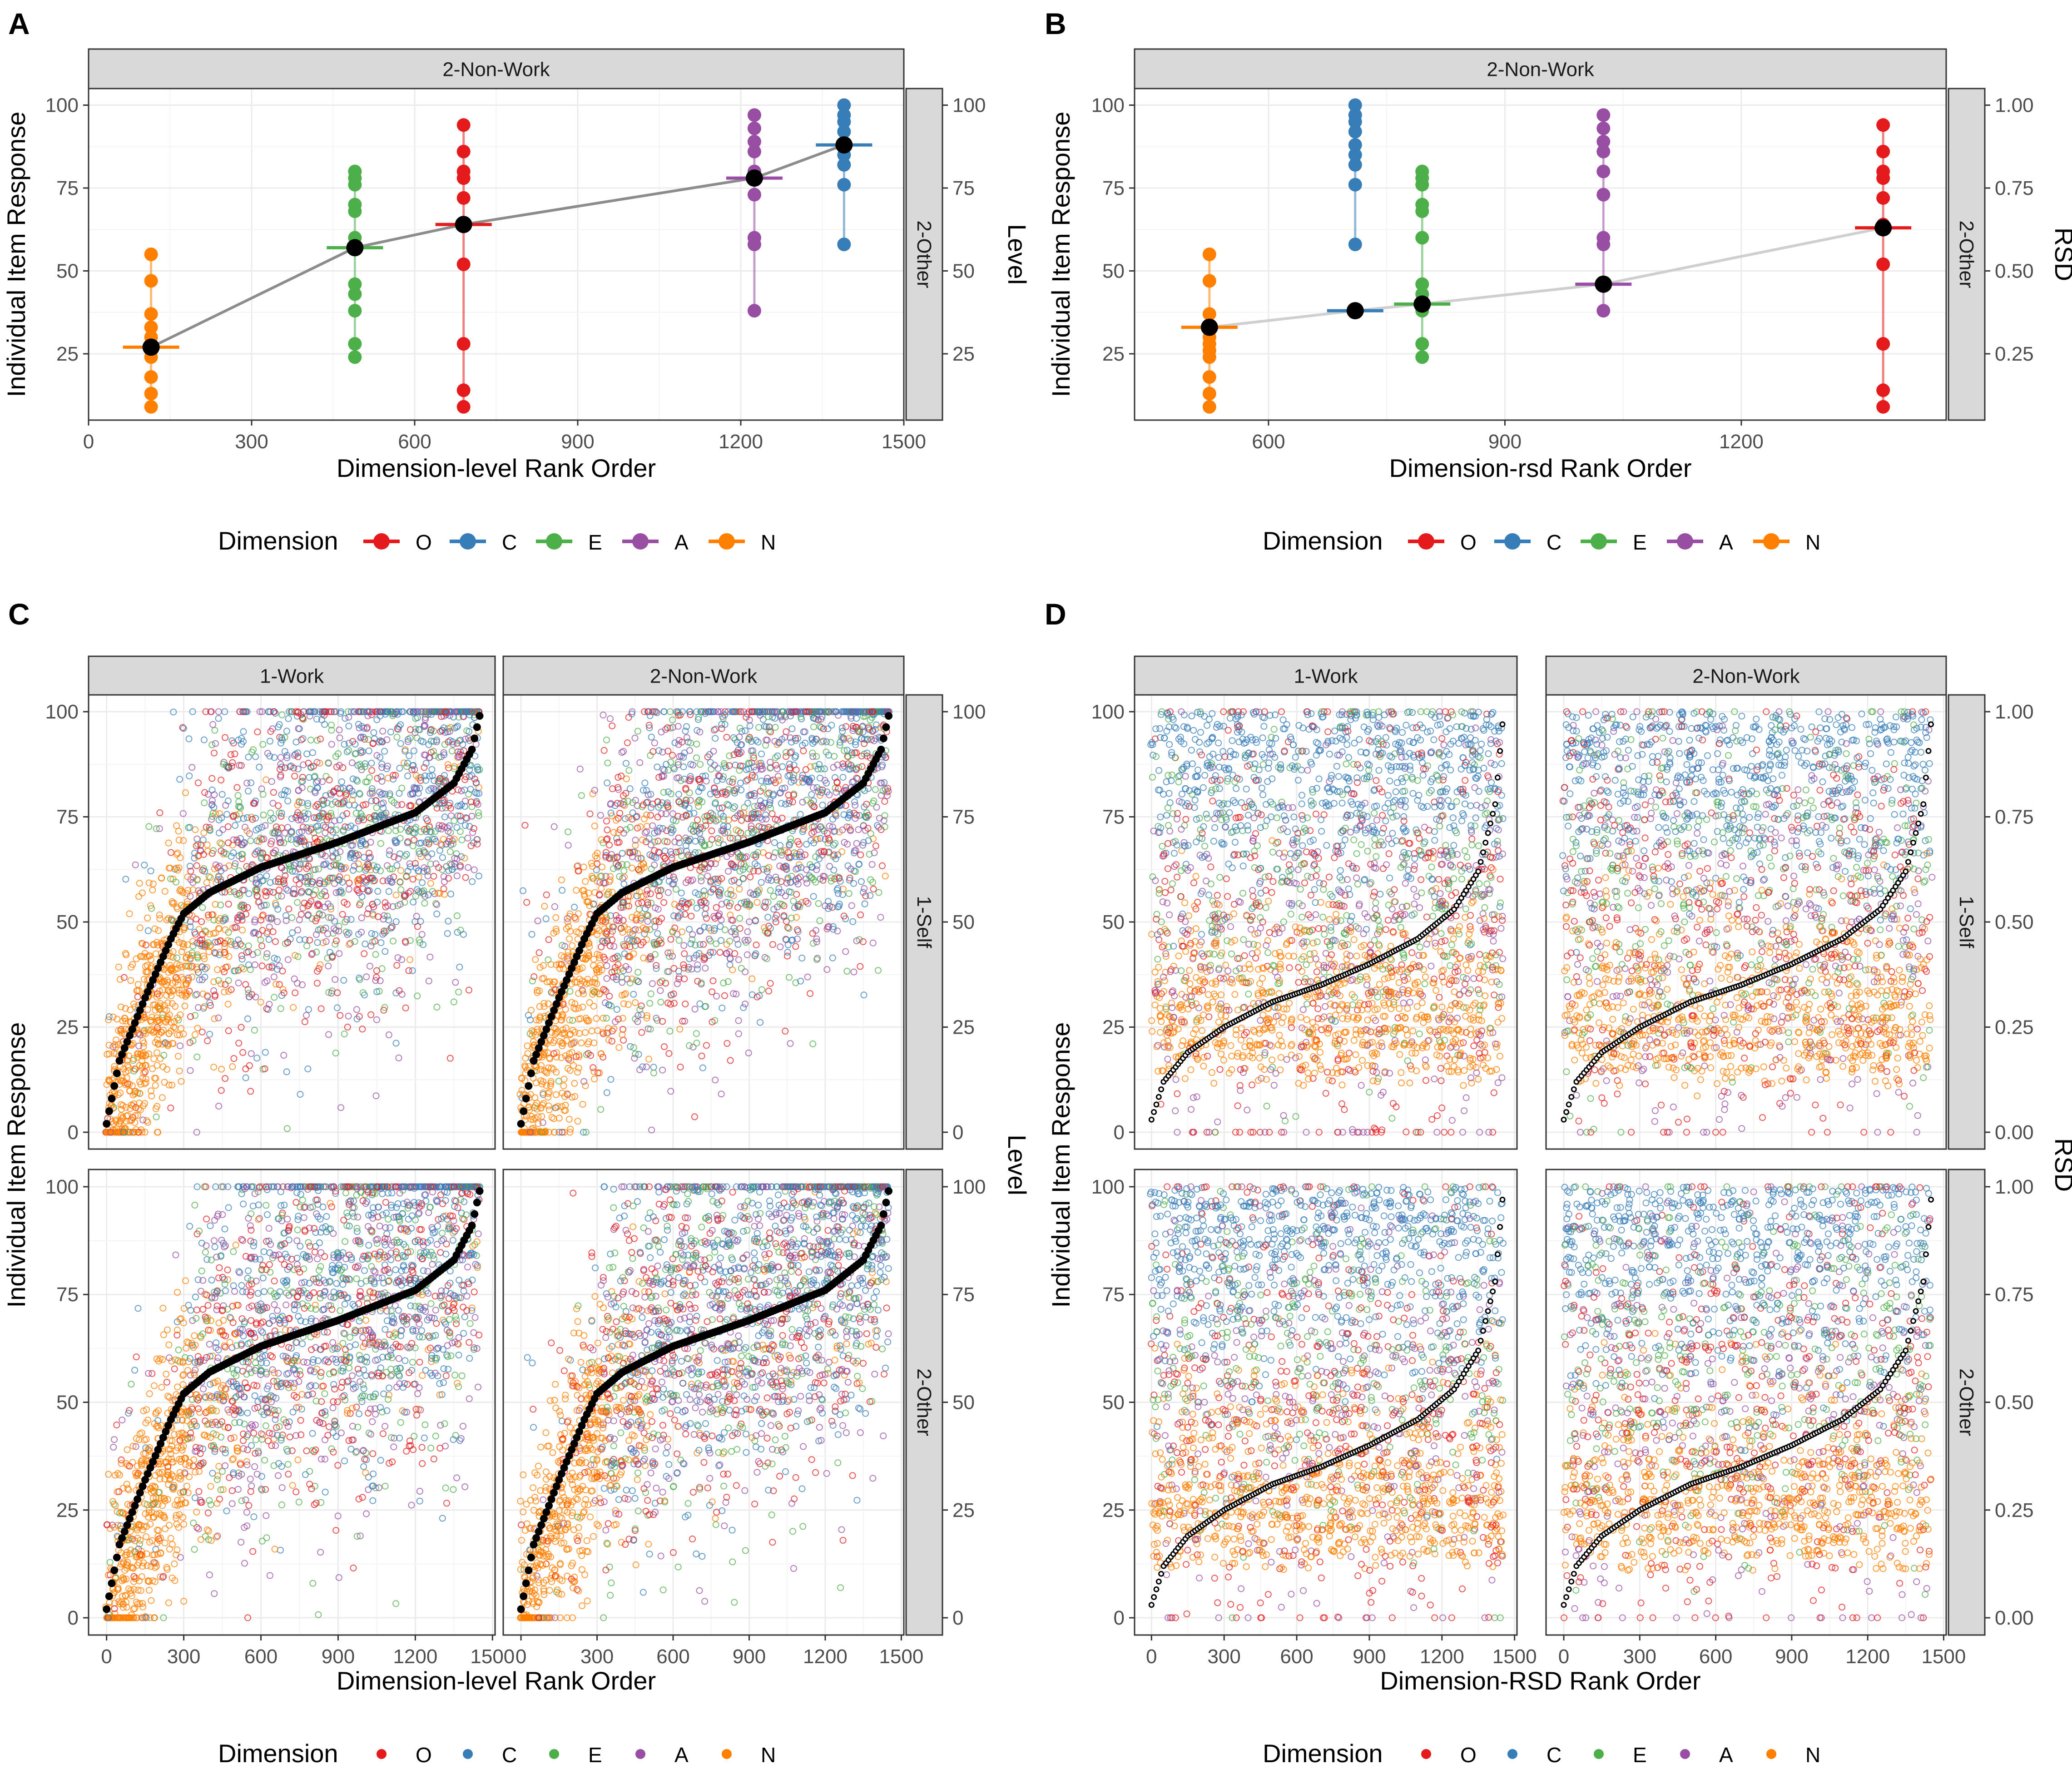  What do you see at coordinates (2061, 254) in the screenshot?
I see `y2-axis-title: RSD` at bounding box center [2061, 254].